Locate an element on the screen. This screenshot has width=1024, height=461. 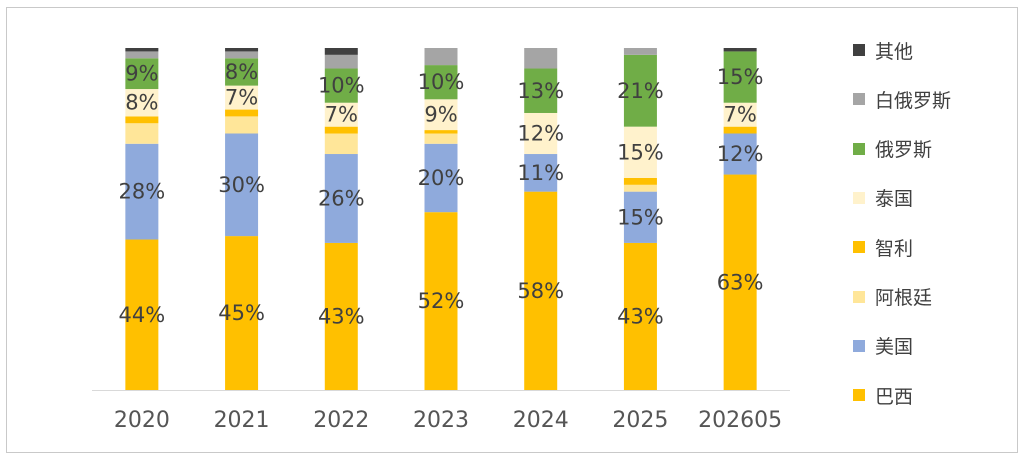
data-label-202605-s4: 7% is located at coordinates (739, 115).